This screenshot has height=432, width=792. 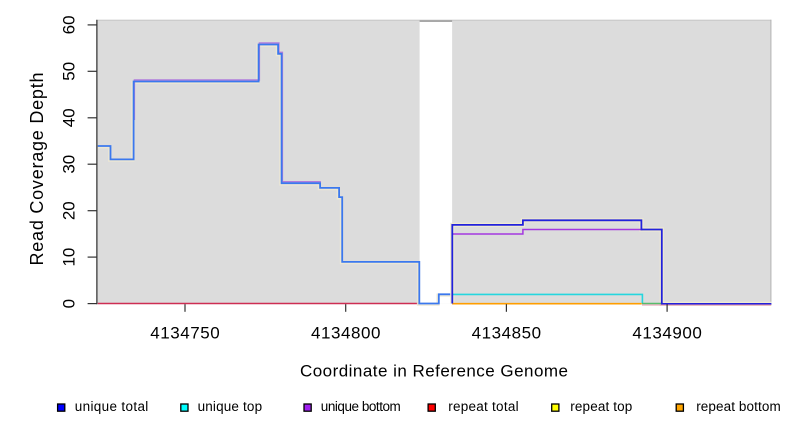 What do you see at coordinates (601, 406) in the screenshot?
I see `svg-text: repeat top` at bounding box center [601, 406].